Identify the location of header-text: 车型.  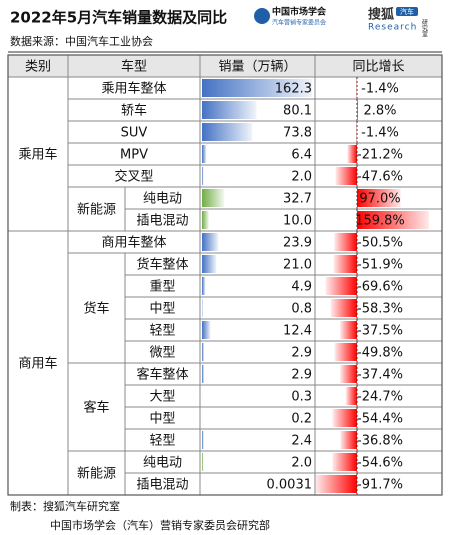
(134, 67).